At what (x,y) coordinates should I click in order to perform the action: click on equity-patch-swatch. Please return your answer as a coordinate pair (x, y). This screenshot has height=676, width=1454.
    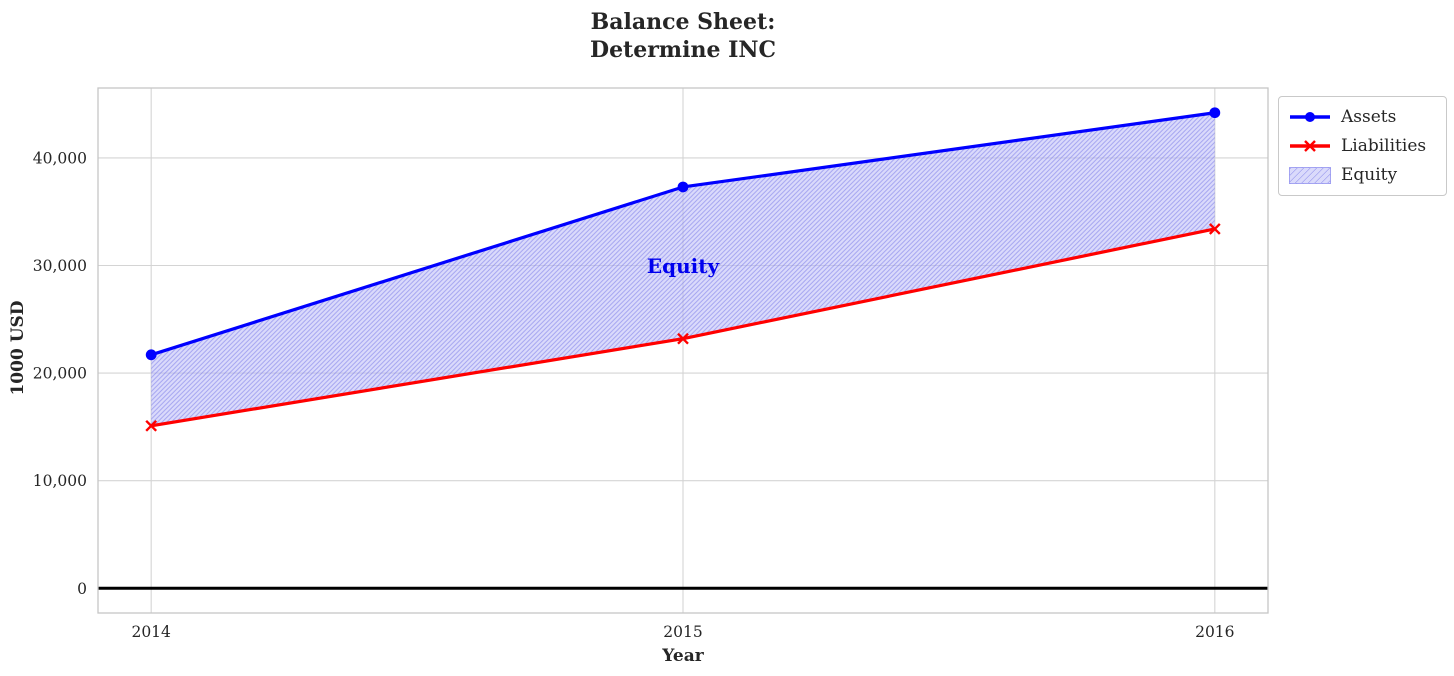
    Looking at the image, I should click on (1310, 175).